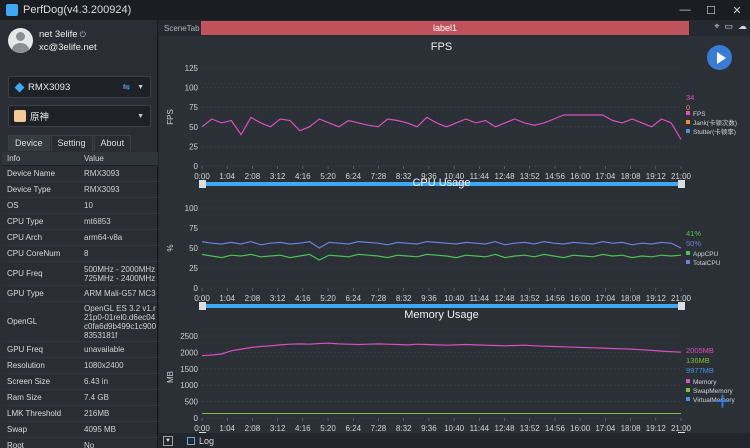 The width and height of the screenshot is (750, 448). I want to click on close-button: ✕, so click(737, 10).